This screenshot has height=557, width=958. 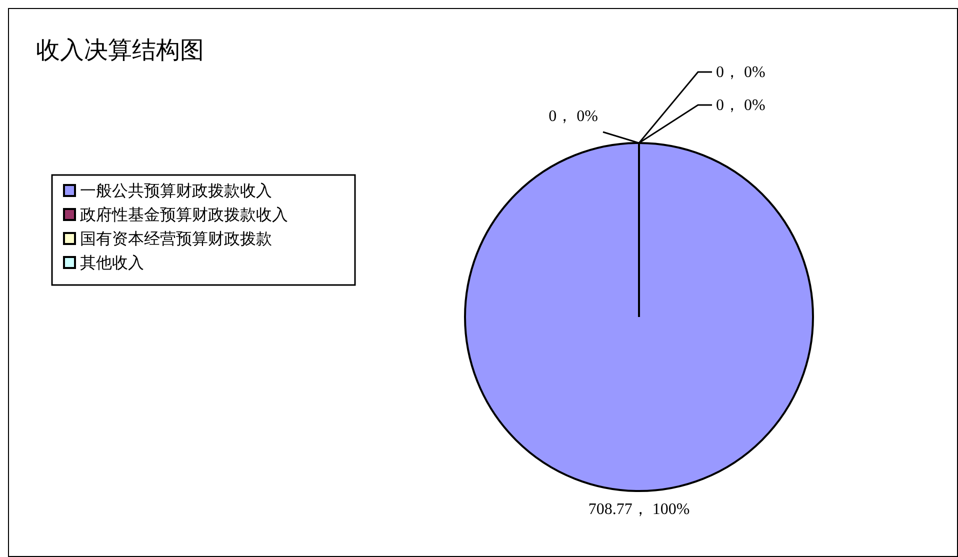 What do you see at coordinates (184, 214) in the screenshot?
I see `legend-label: 政府性基金预算财政拨款收入` at bounding box center [184, 214].